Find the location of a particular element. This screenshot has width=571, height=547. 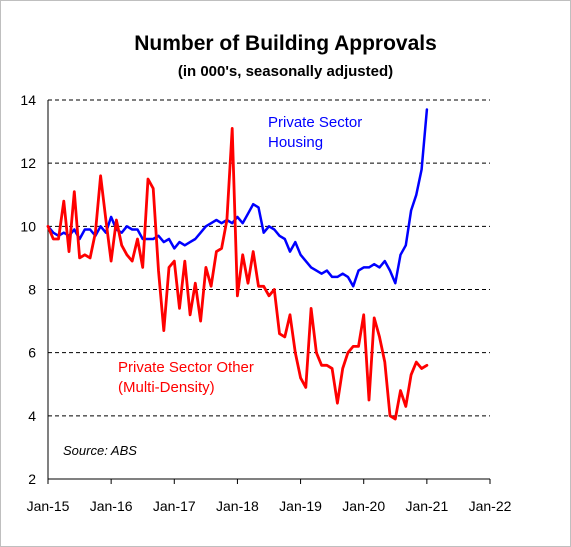

y-tick-label: 12 is located at coordinates (28, 163).